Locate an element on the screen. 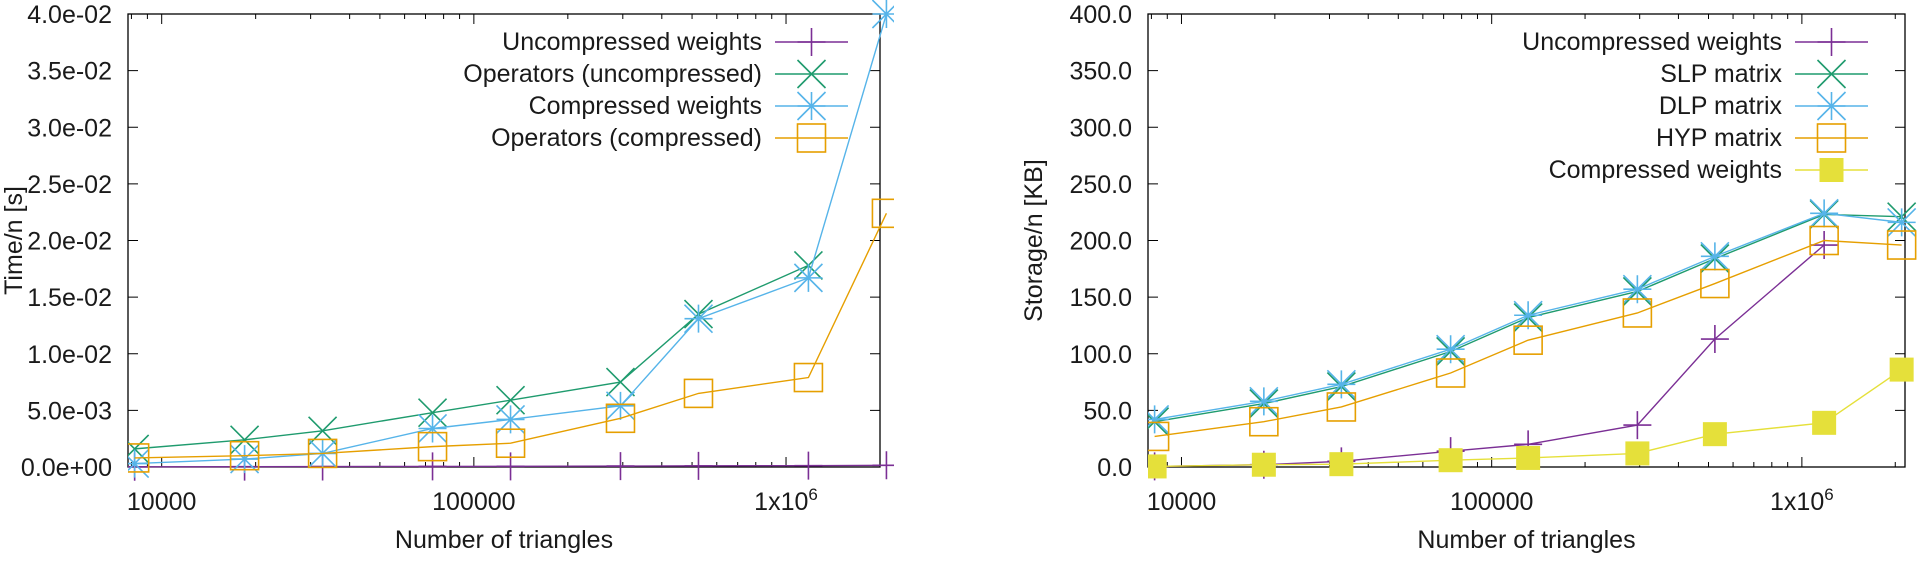 The image size is (1921, 563). y-tick-label: 250.0 is located at coordinates (1100, 185).